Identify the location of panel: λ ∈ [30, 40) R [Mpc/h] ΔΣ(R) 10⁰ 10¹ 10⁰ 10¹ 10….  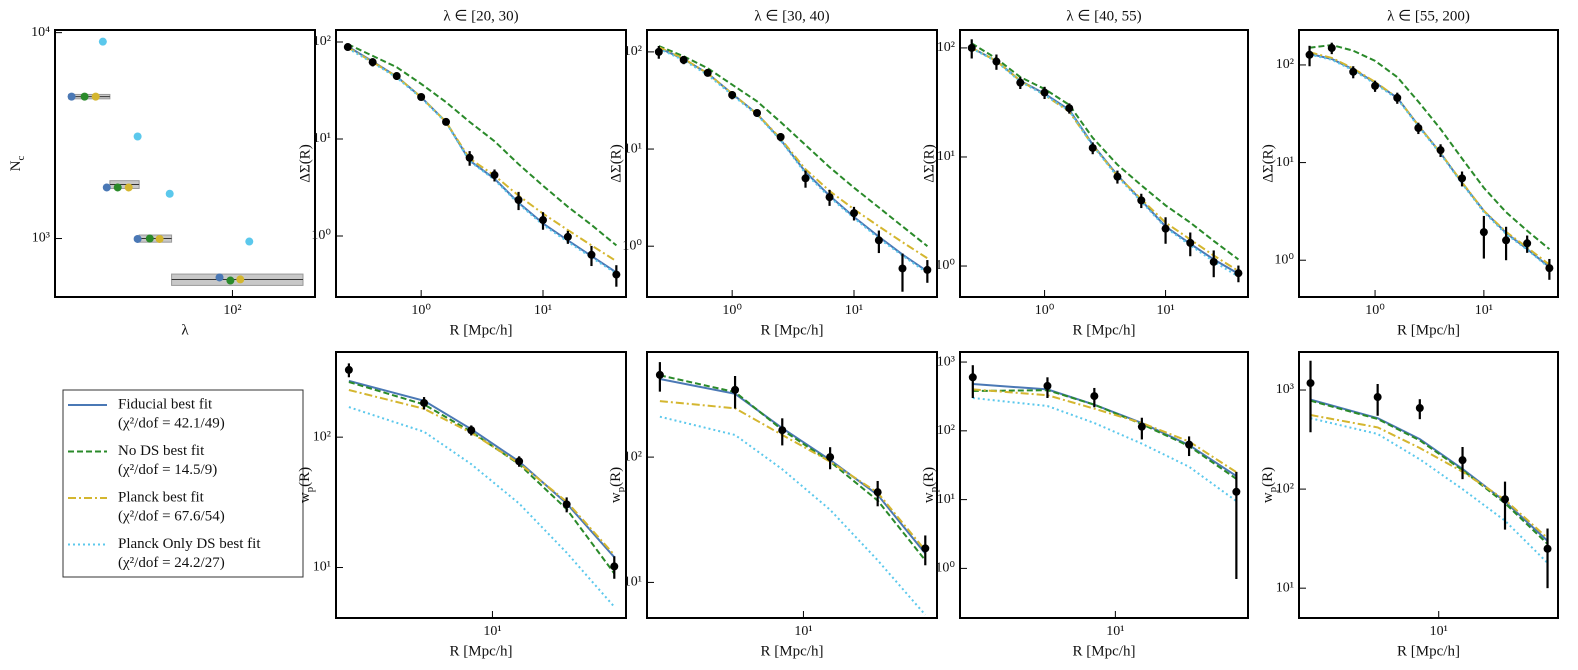
(773, 173).